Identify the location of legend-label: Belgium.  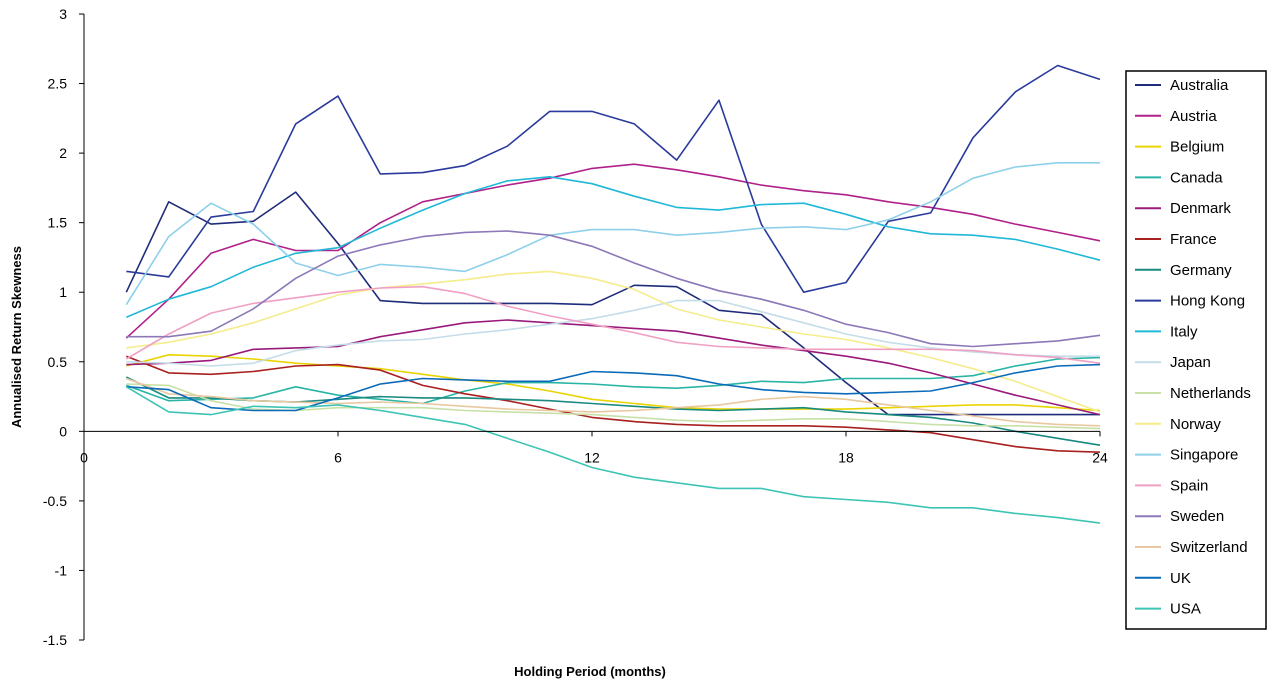
(1197, 147).